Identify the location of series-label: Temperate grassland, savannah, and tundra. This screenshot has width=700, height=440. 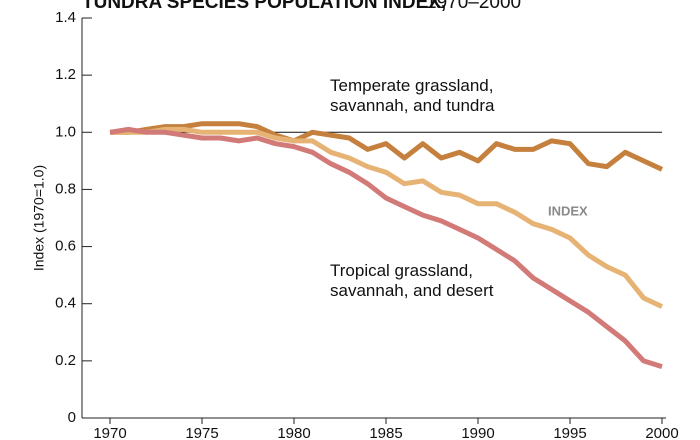
(412, 95).